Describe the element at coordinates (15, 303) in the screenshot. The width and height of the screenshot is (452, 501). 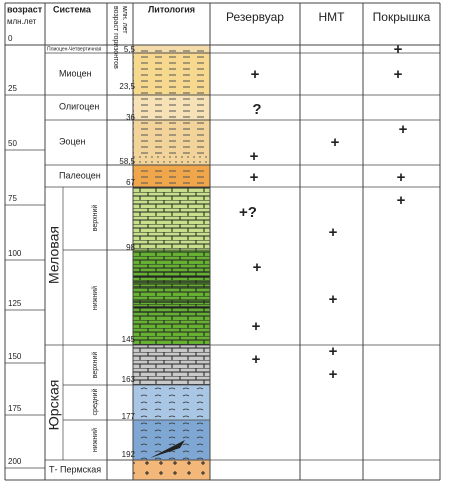
I see `age-tick-label: 125` at that location.